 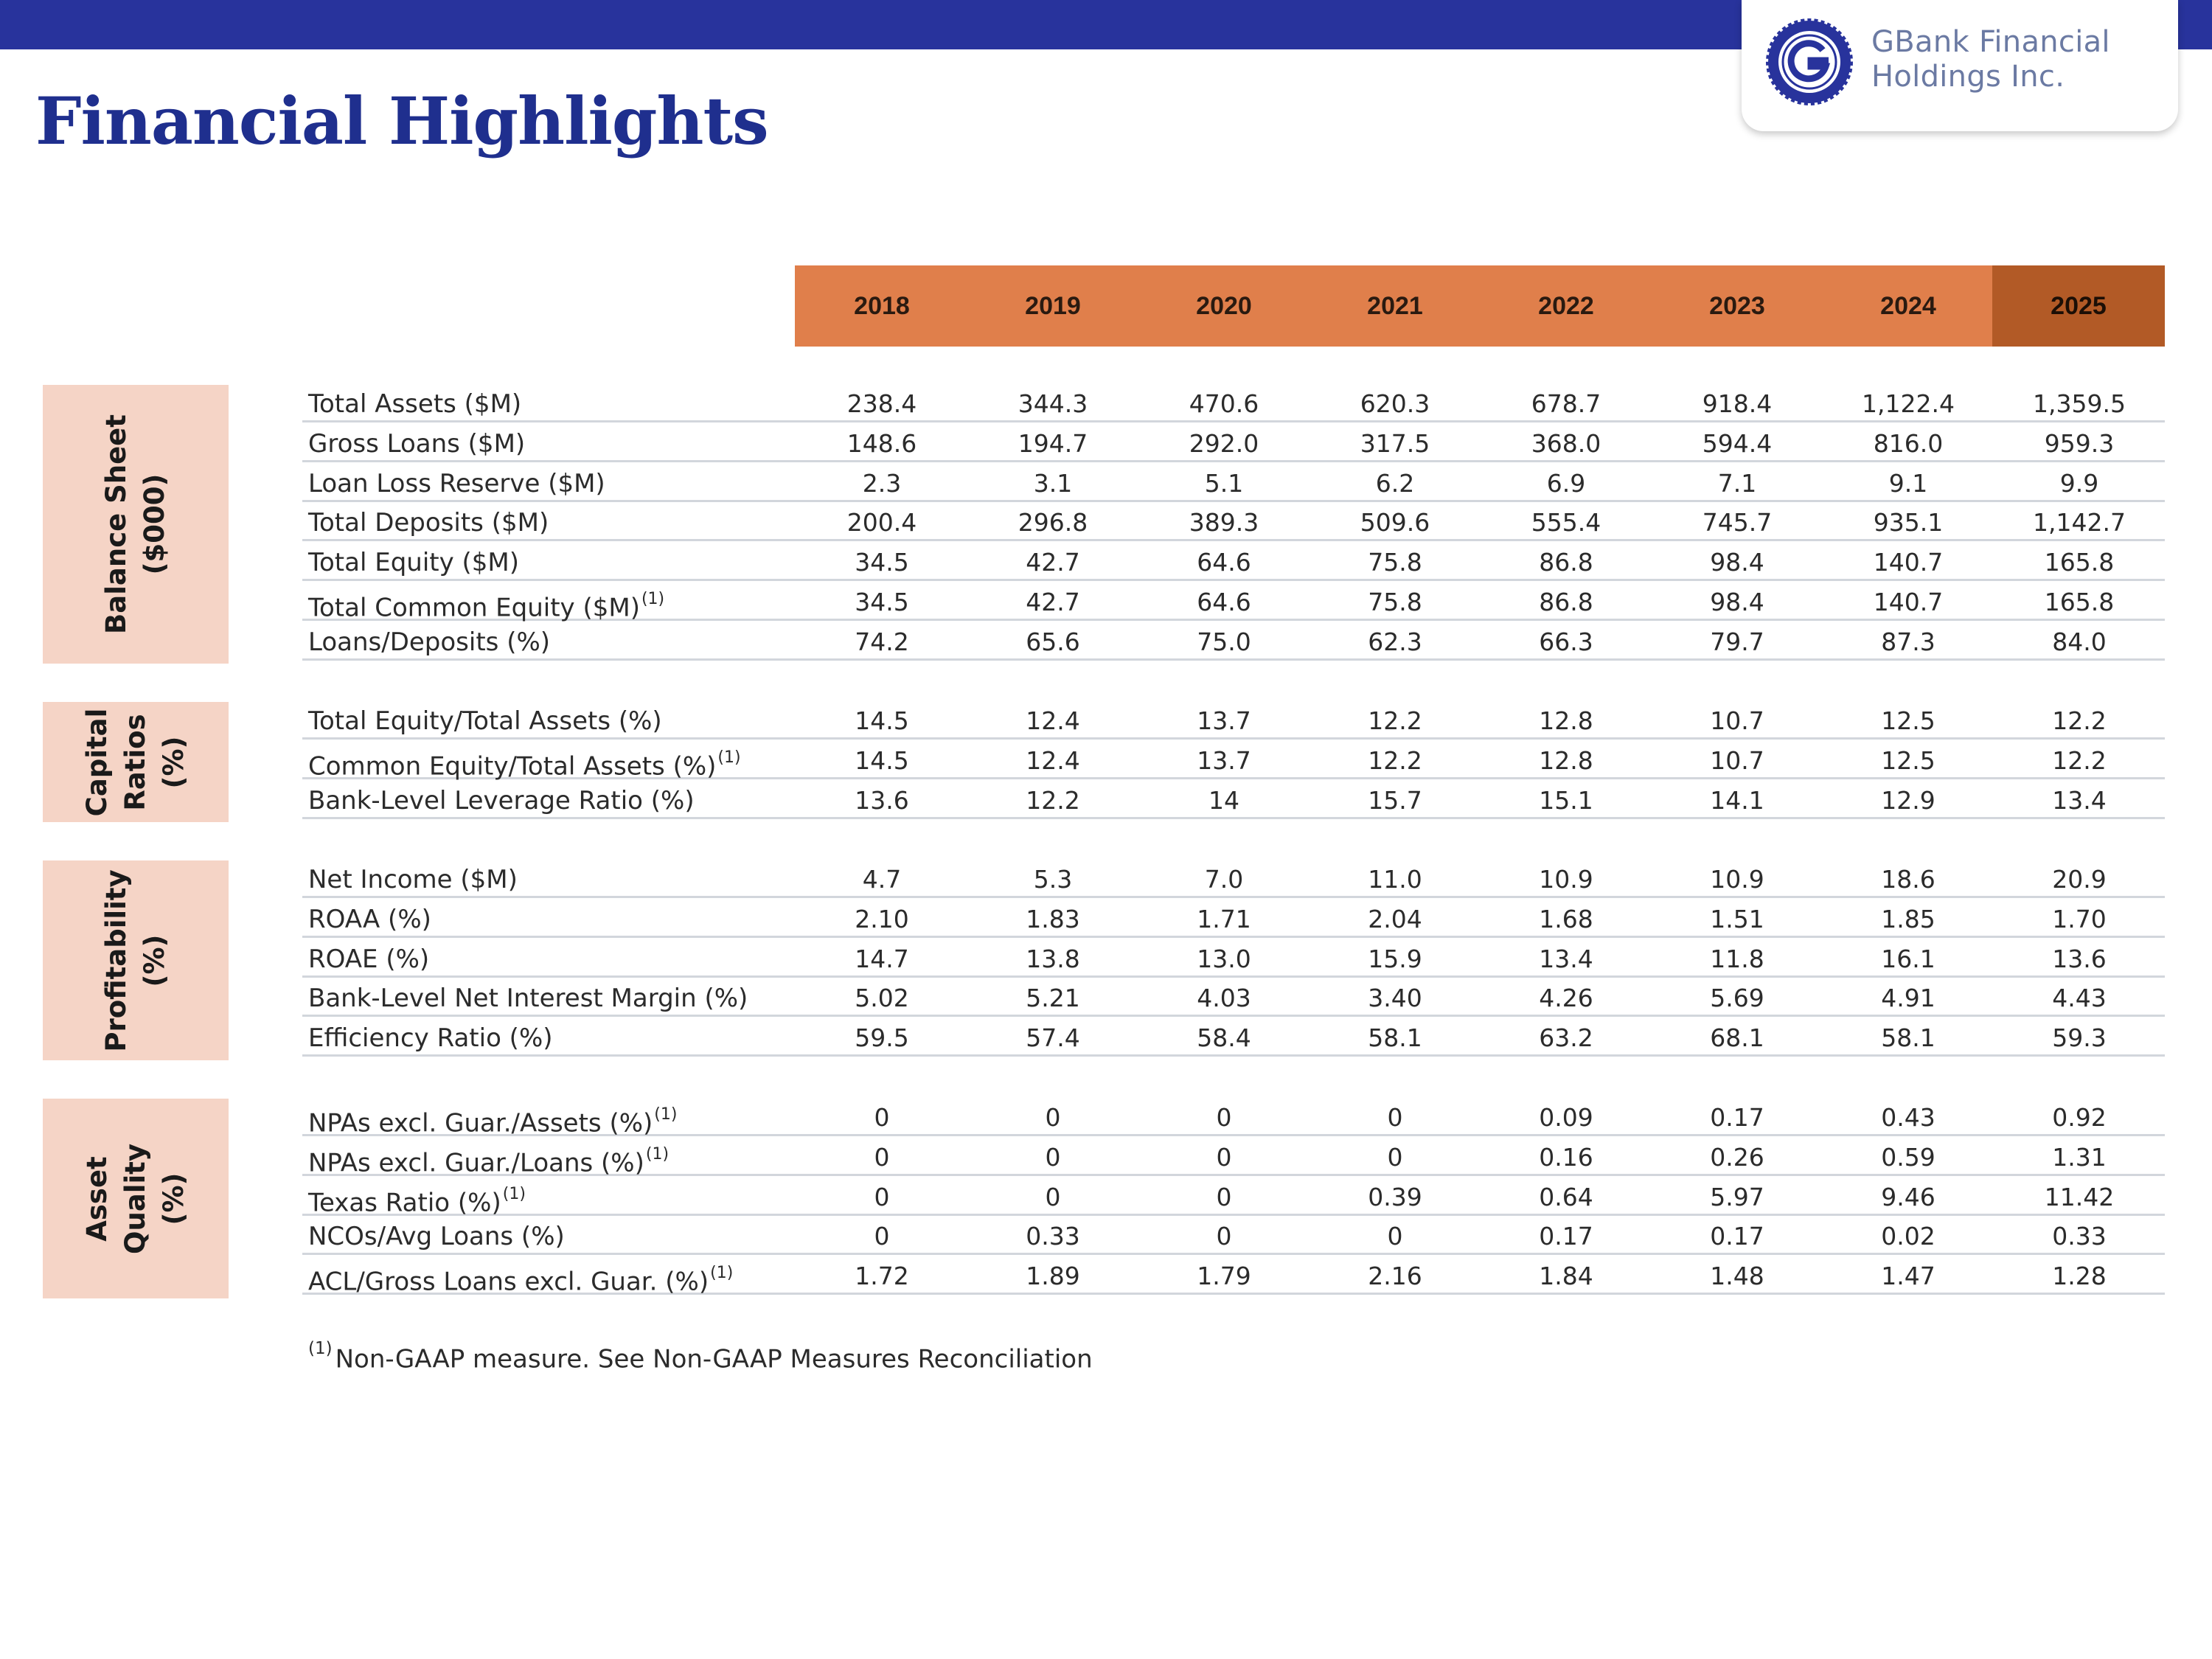 What do you see at coordinates (1224, 958) in the screenshot?
I see `value-cell-2020: 13.0` at bounding box center [1224, 958].